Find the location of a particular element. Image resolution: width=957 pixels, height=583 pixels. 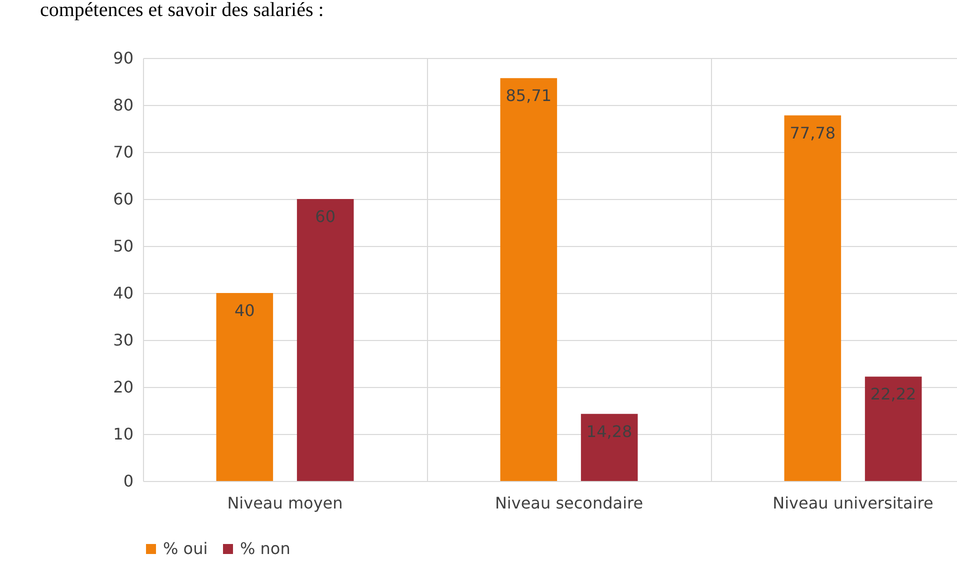

data-label: 77,78 is located at coordinates (813, 132).